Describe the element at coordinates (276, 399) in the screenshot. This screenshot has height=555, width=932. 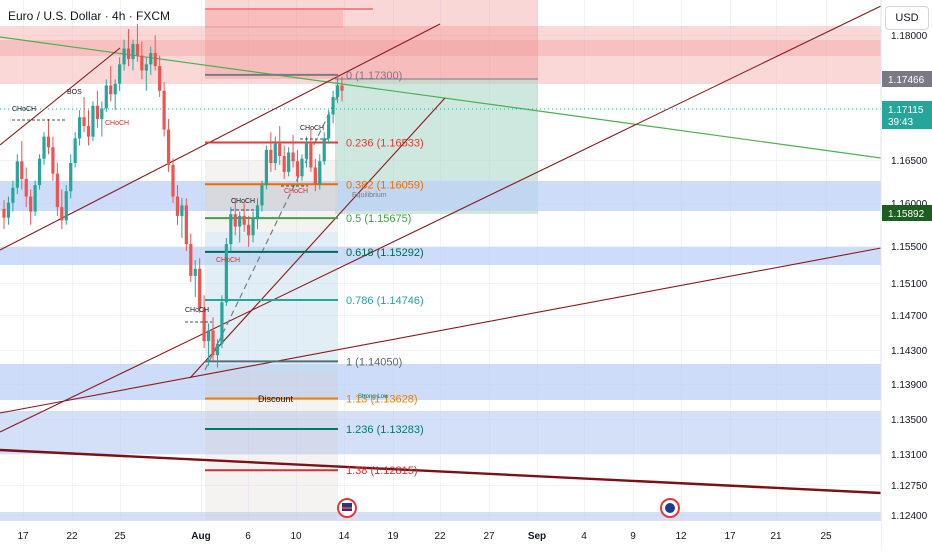
I see `discount-label: Discount` at that location.